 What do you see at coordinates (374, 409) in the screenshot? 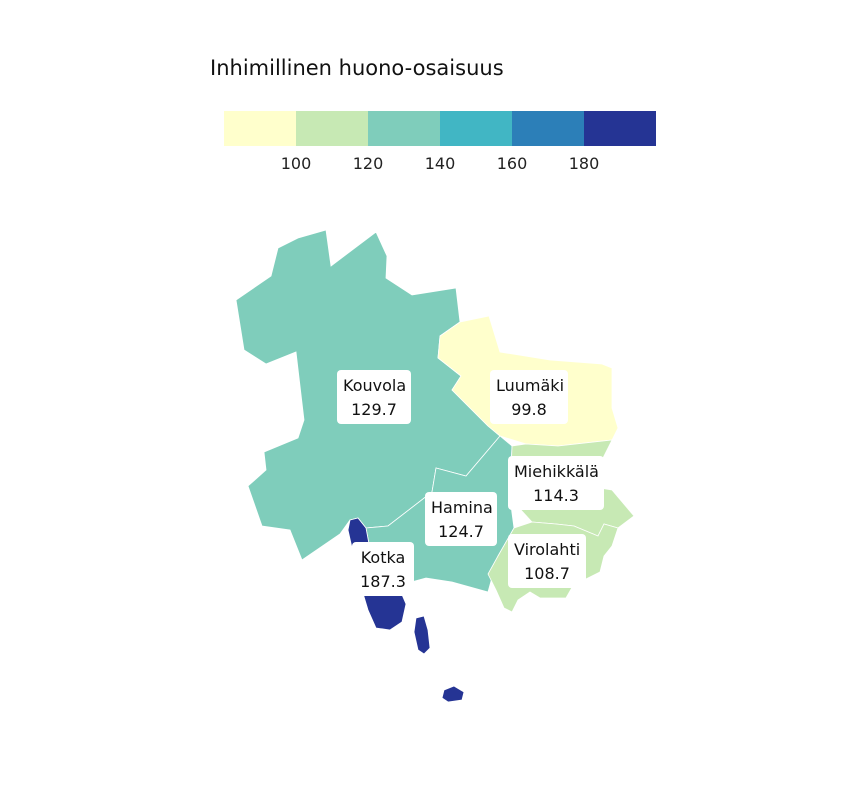
I see `region-value: 129.7` at bounding box center [374, 409].